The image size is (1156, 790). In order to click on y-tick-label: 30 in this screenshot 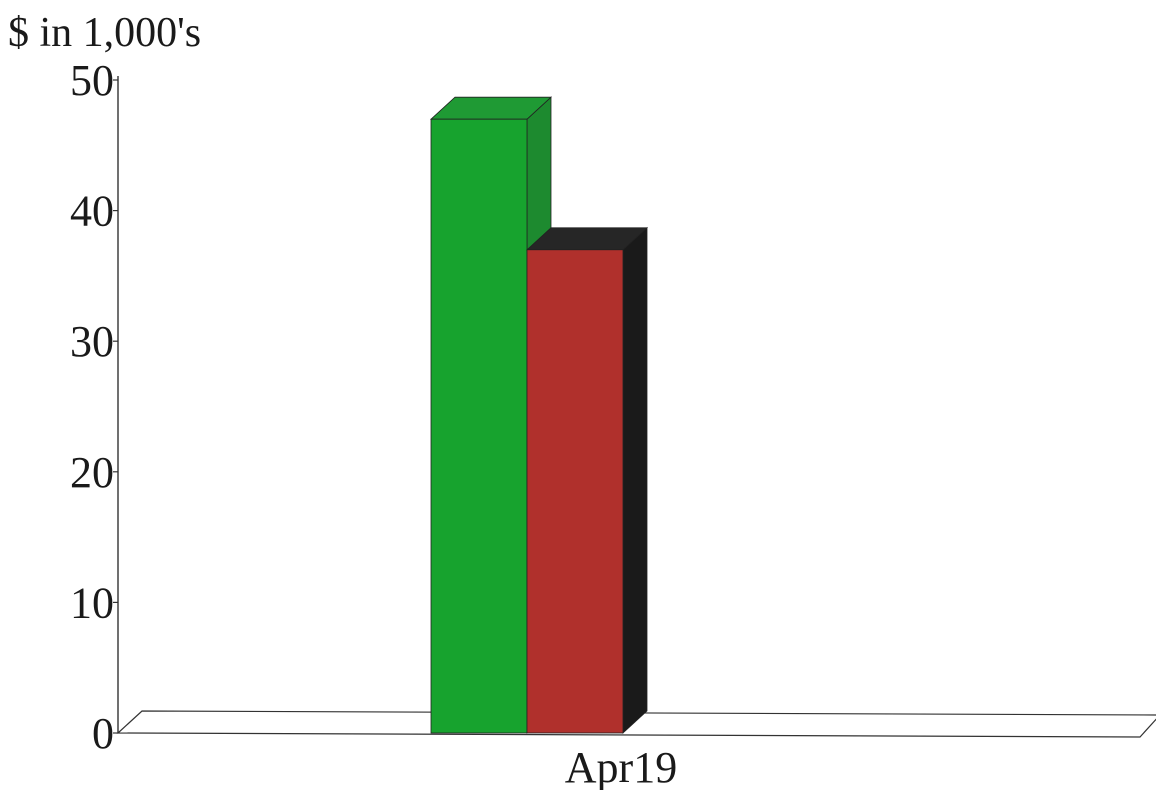, I will do `click(92, 341)`.